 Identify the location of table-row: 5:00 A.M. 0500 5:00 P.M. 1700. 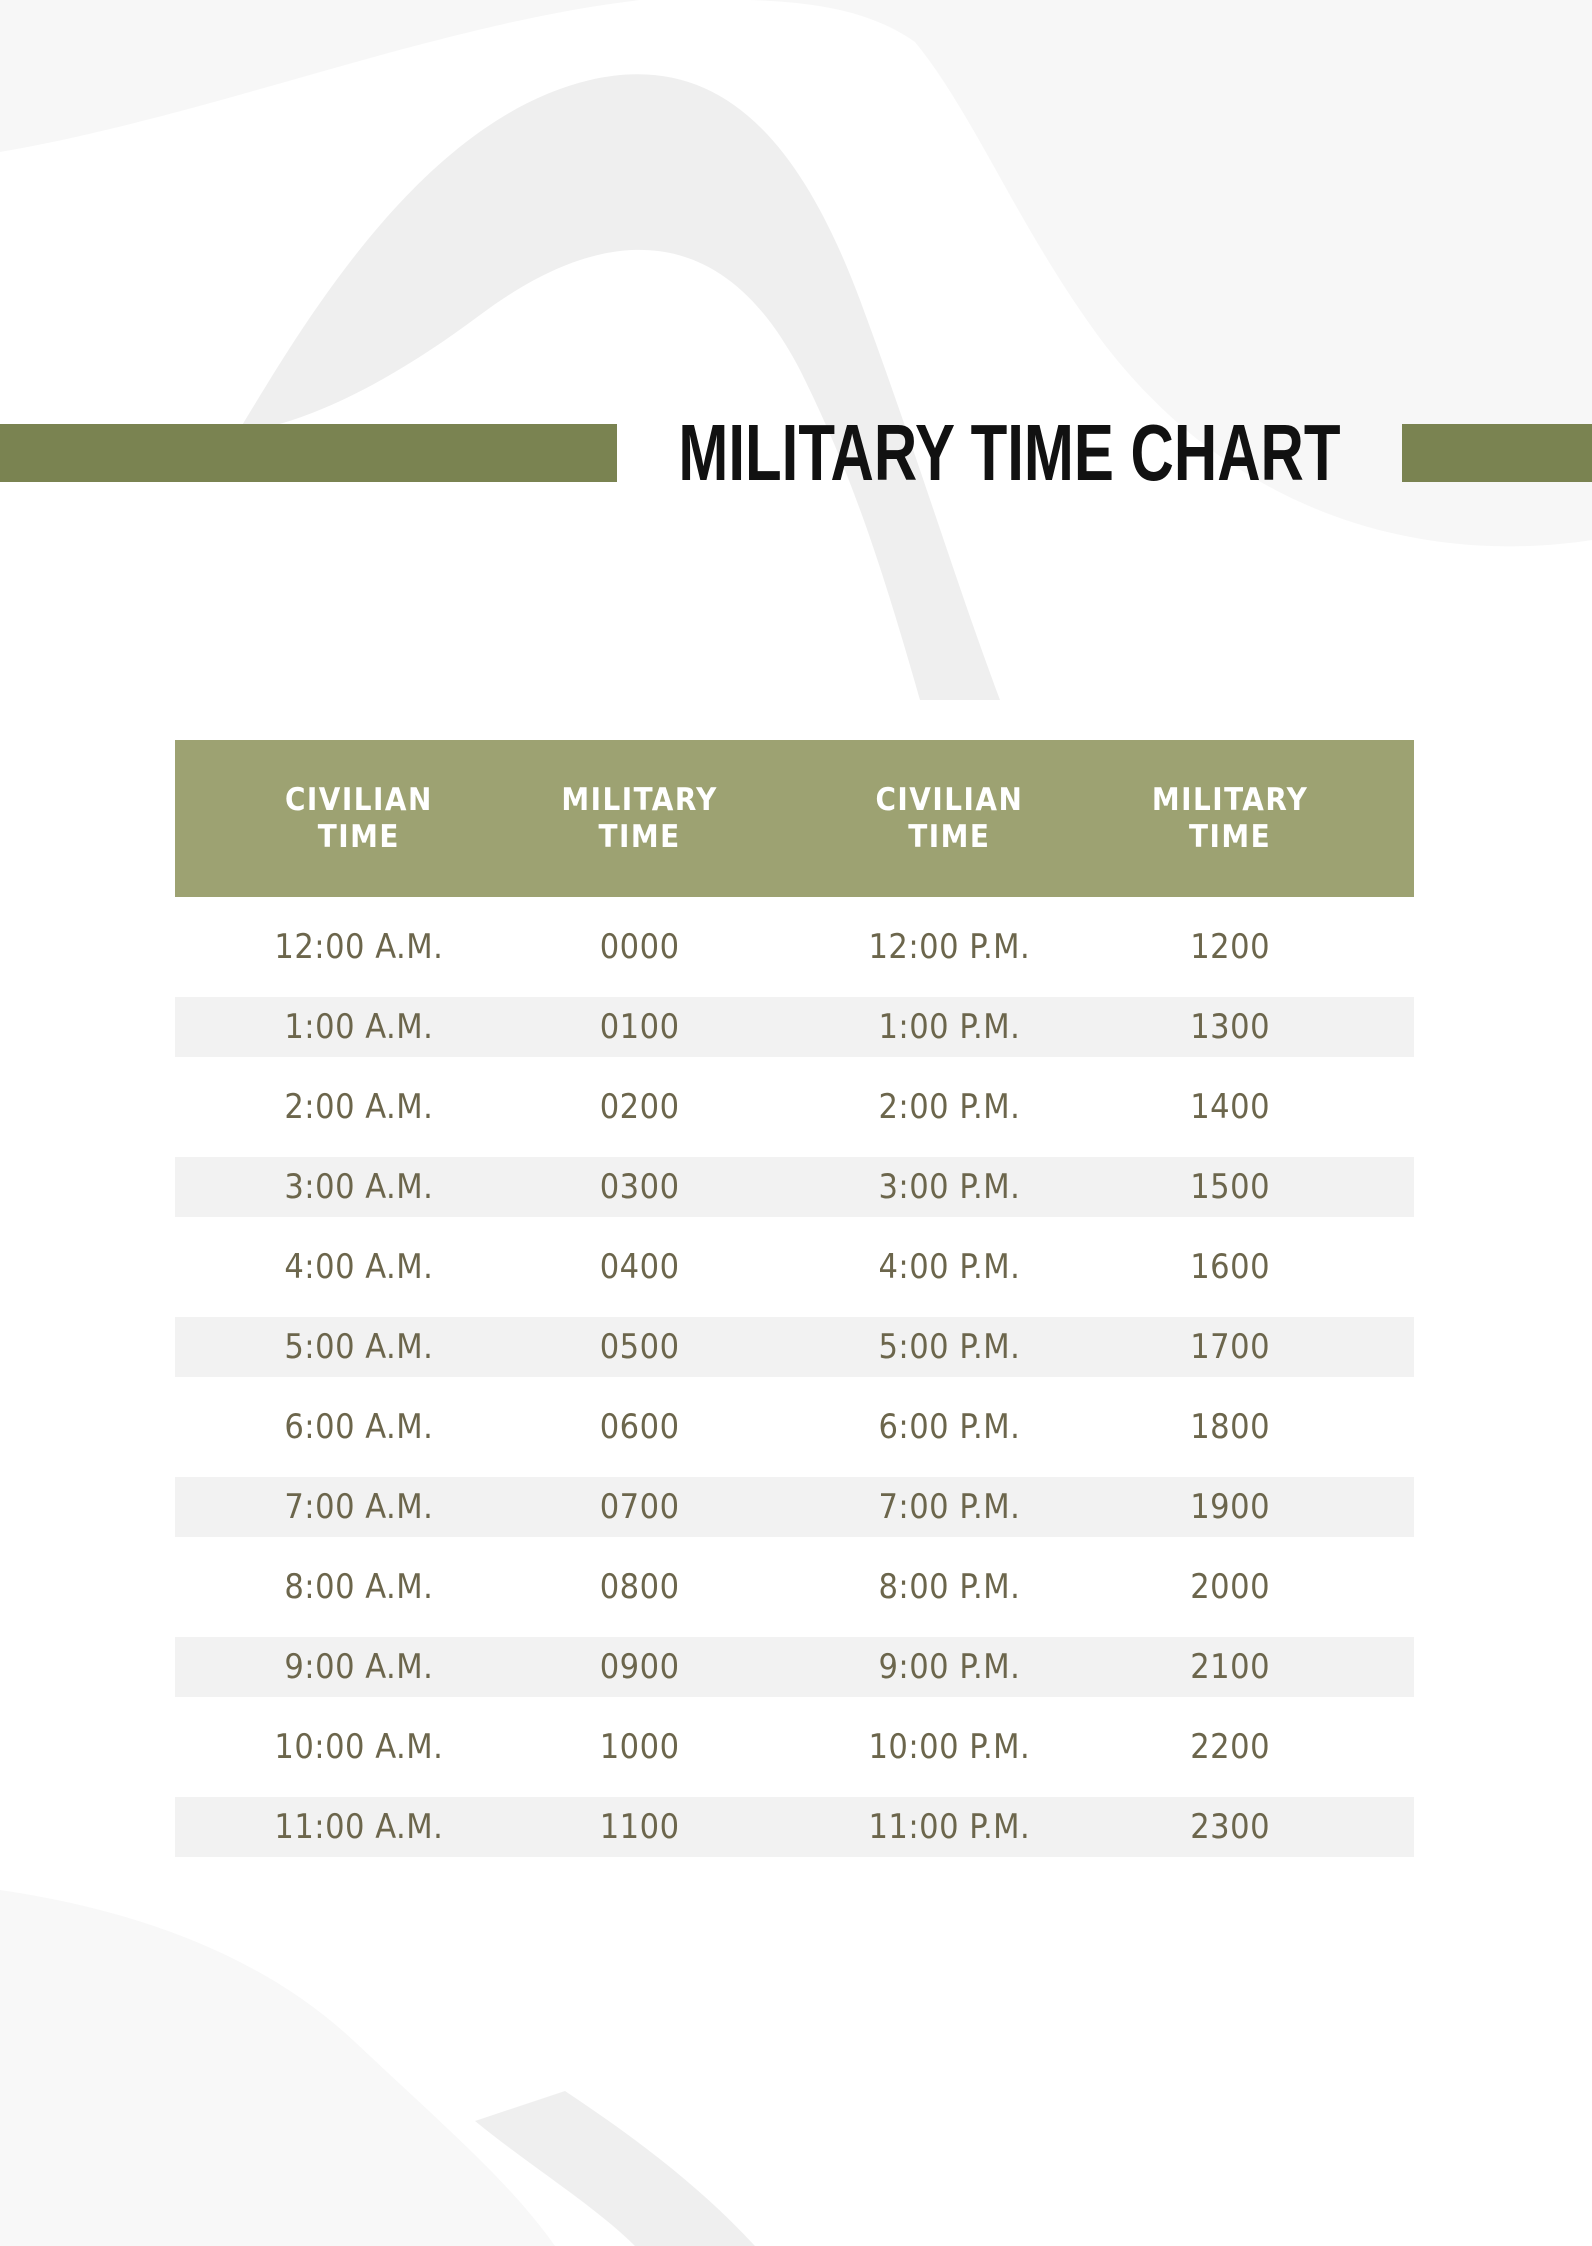
(794, 1347).